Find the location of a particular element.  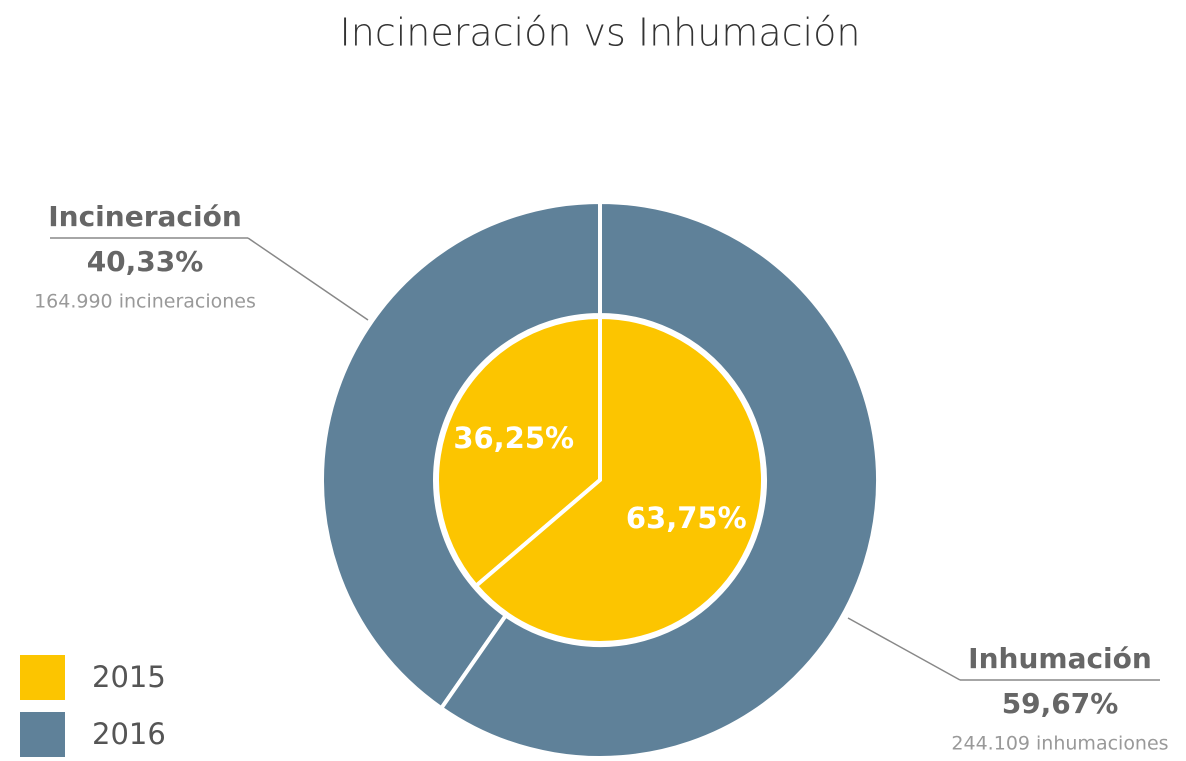

value-label: 59,67% is located at coordinates (1060, 703).